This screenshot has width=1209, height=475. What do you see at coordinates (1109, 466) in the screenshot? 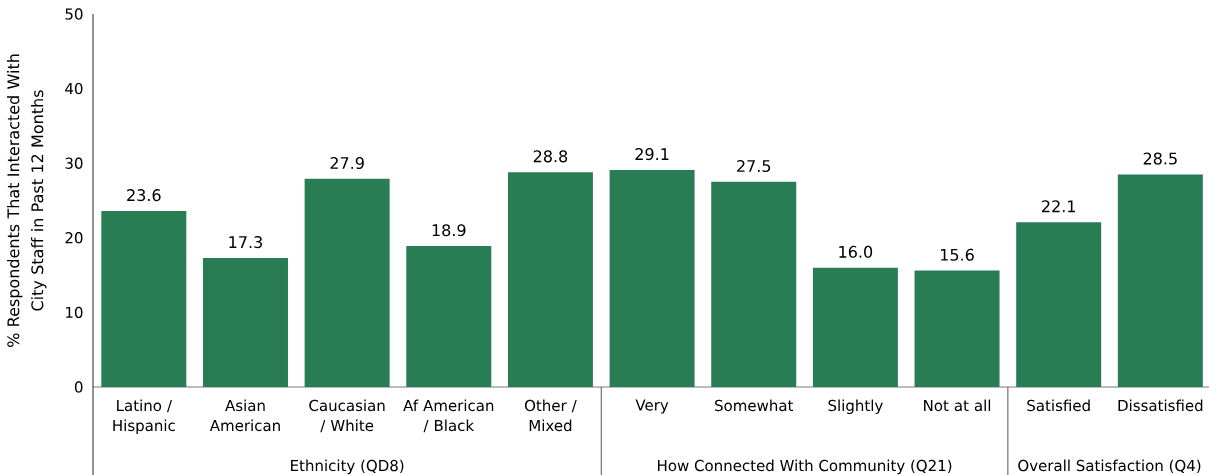
I see `text: Overall Satisfaction (Q4)` at bounding box center [1109, 466].